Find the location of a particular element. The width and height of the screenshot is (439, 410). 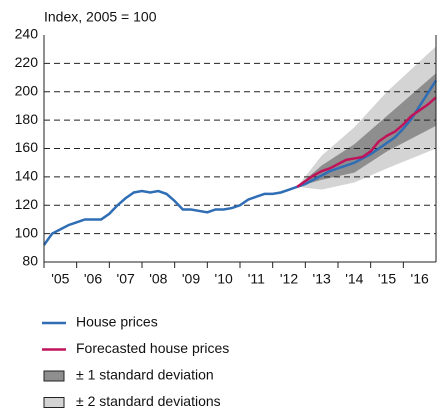

y-tick-label: 120 is located at coordinates (27, 204).